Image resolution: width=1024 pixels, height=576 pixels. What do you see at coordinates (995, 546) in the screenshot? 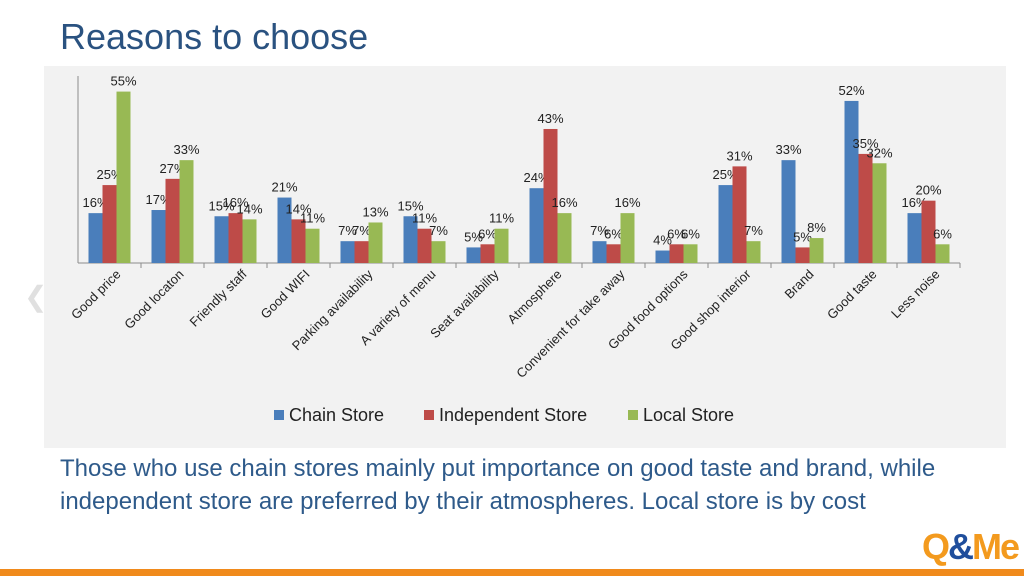
I see `logo-text-me: Me` at bounding box center [995, 546].